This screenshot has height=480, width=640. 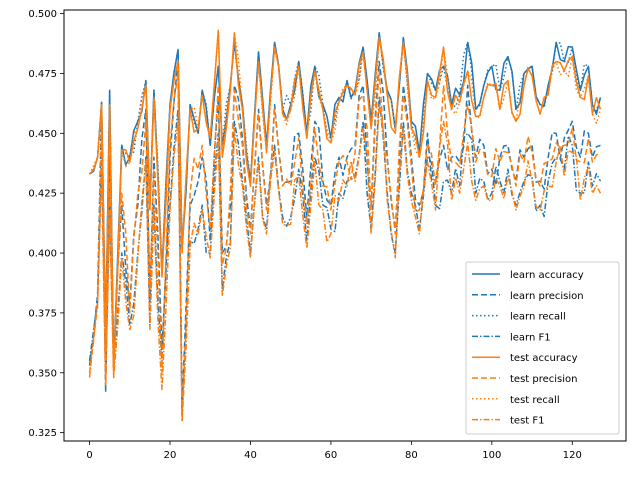 I want to click on x-axis: 0 20 40 60 80 100 120, so click(x=334, y=451).